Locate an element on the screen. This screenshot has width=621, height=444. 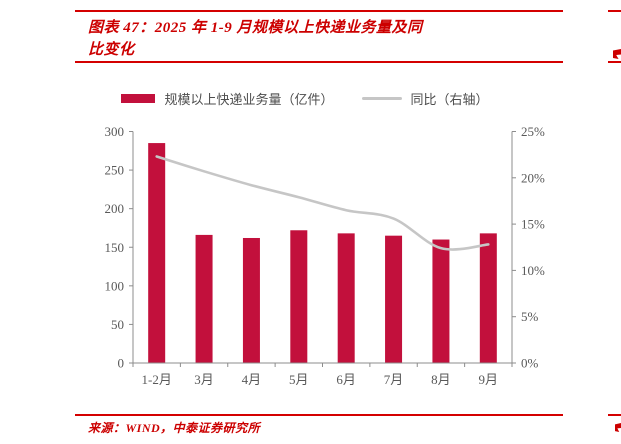
x-category-label: 7月 is located at coordinates (394, 379).